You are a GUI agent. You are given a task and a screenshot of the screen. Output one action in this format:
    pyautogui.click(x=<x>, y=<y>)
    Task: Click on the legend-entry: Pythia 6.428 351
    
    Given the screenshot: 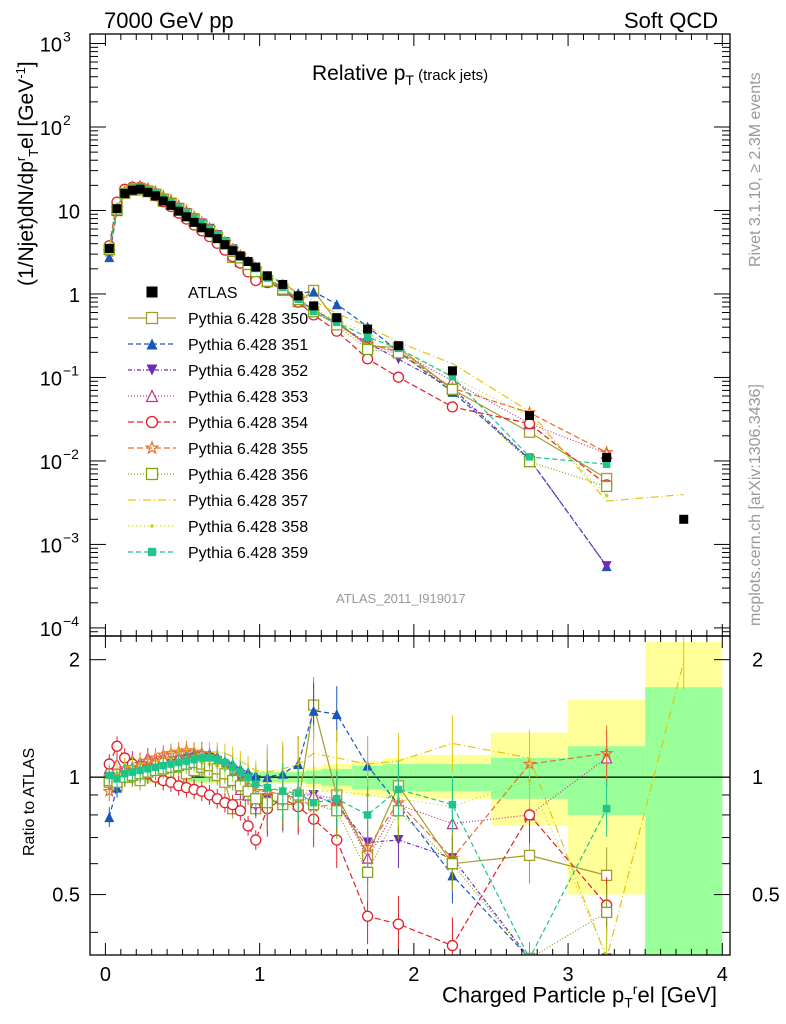 What is the action you would take?
    pyautogui.click(x=218, y=345)
    